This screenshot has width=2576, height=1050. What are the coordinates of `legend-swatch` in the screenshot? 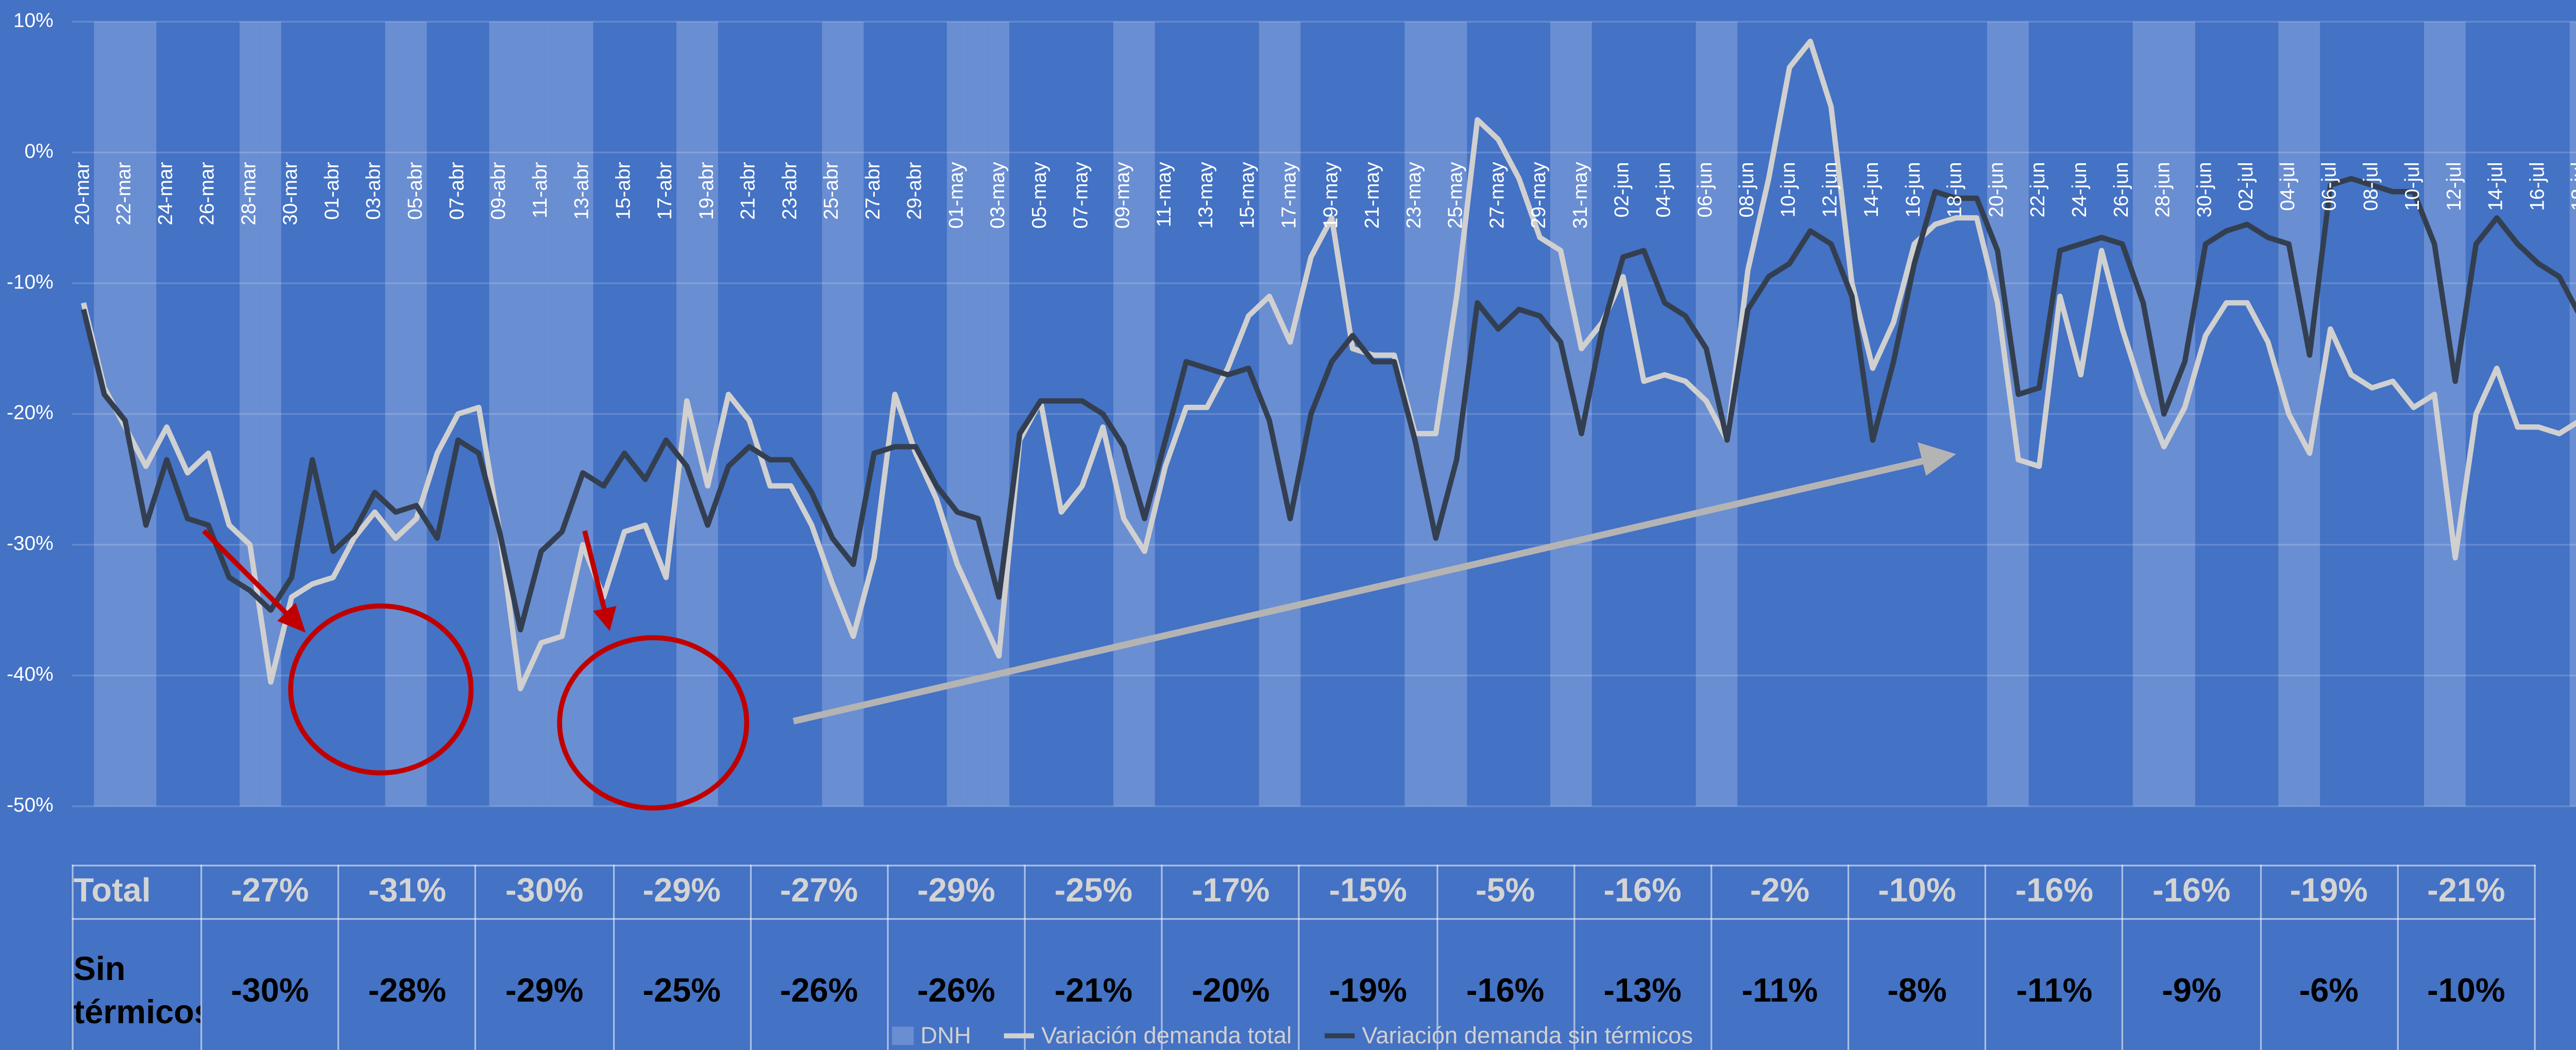 It's located at (903, 1035).